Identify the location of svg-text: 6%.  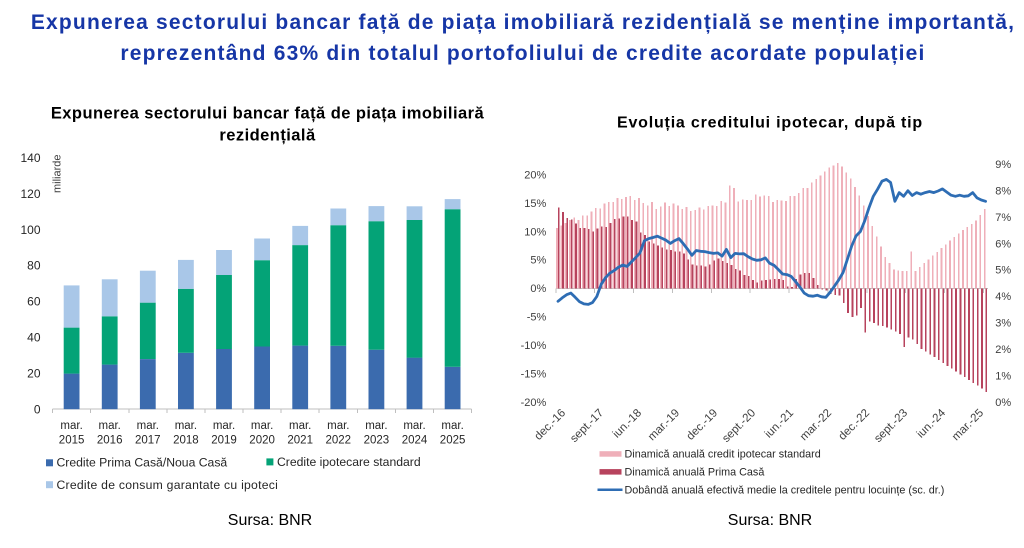
(1003, 244).